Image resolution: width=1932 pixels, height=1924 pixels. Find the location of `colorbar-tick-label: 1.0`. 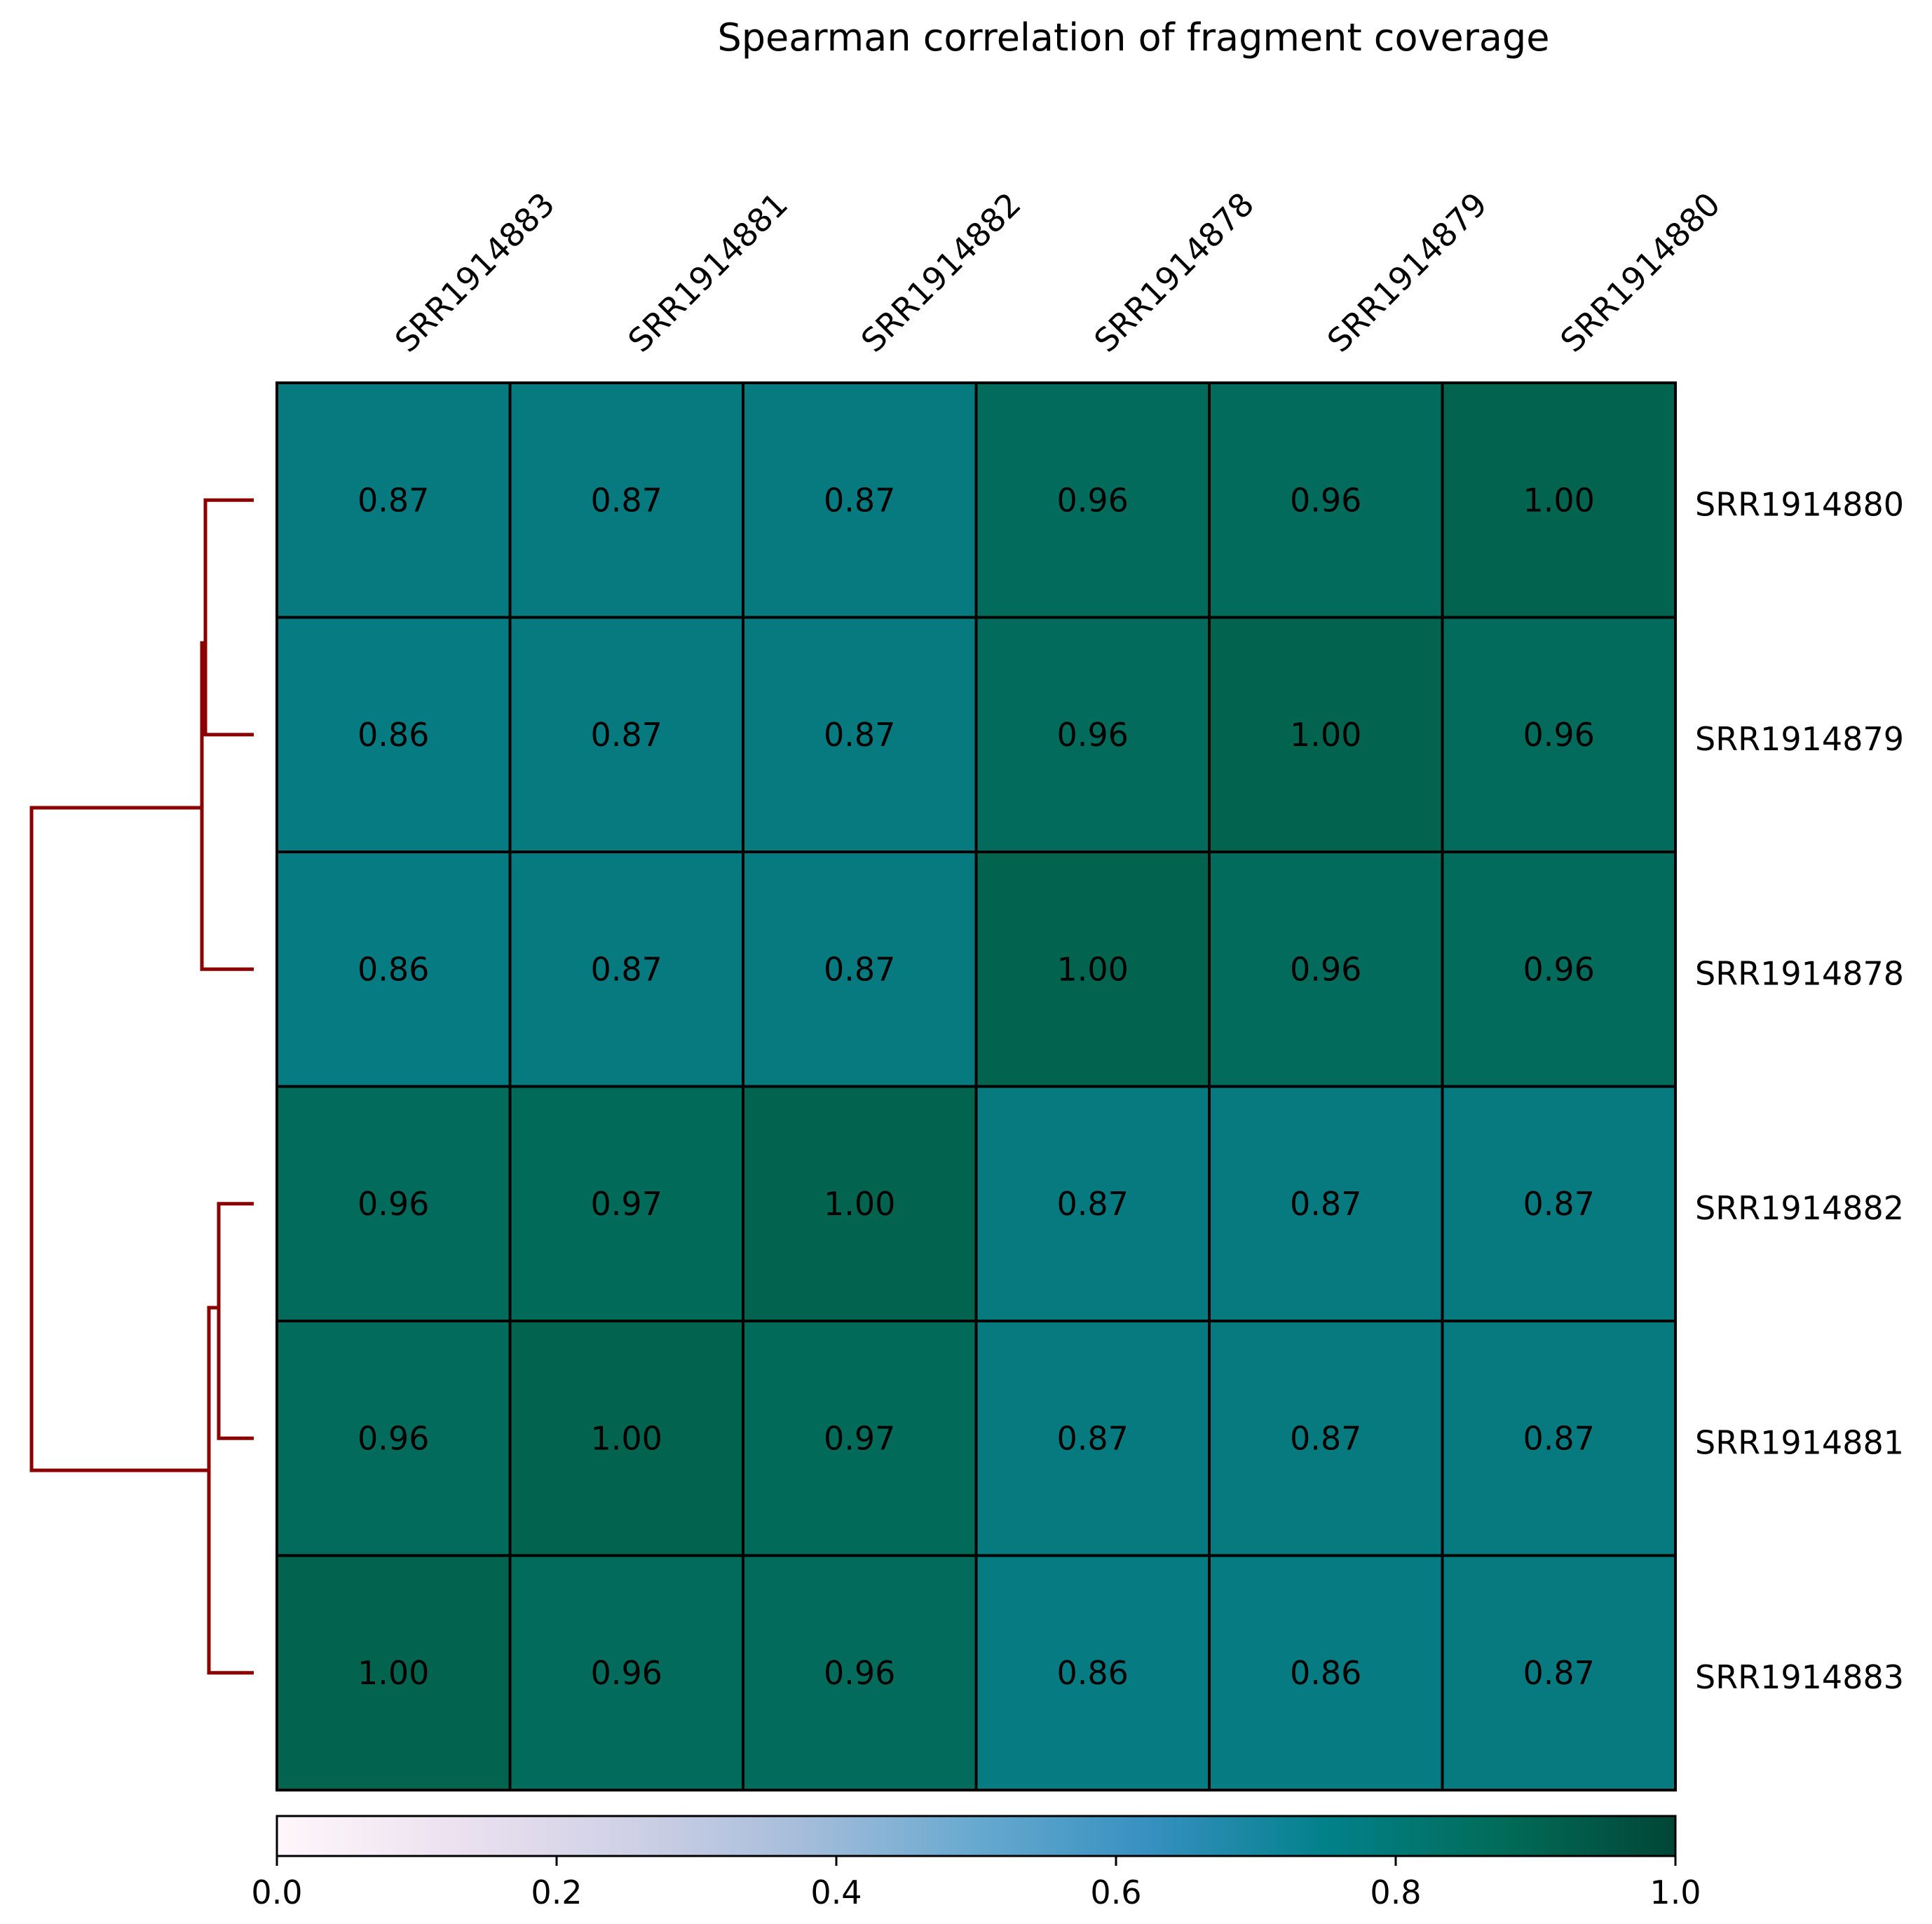

colorbar-tick-label: 1.0 is located at coordinates (1675, 1892).